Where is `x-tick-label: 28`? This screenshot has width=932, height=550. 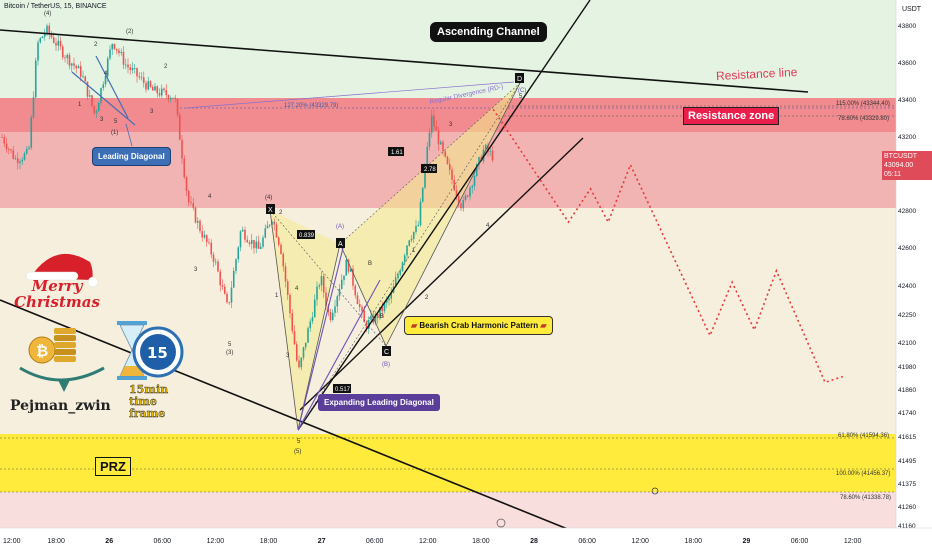 x-tick-label: 28 is located at coordinates (534, 541).